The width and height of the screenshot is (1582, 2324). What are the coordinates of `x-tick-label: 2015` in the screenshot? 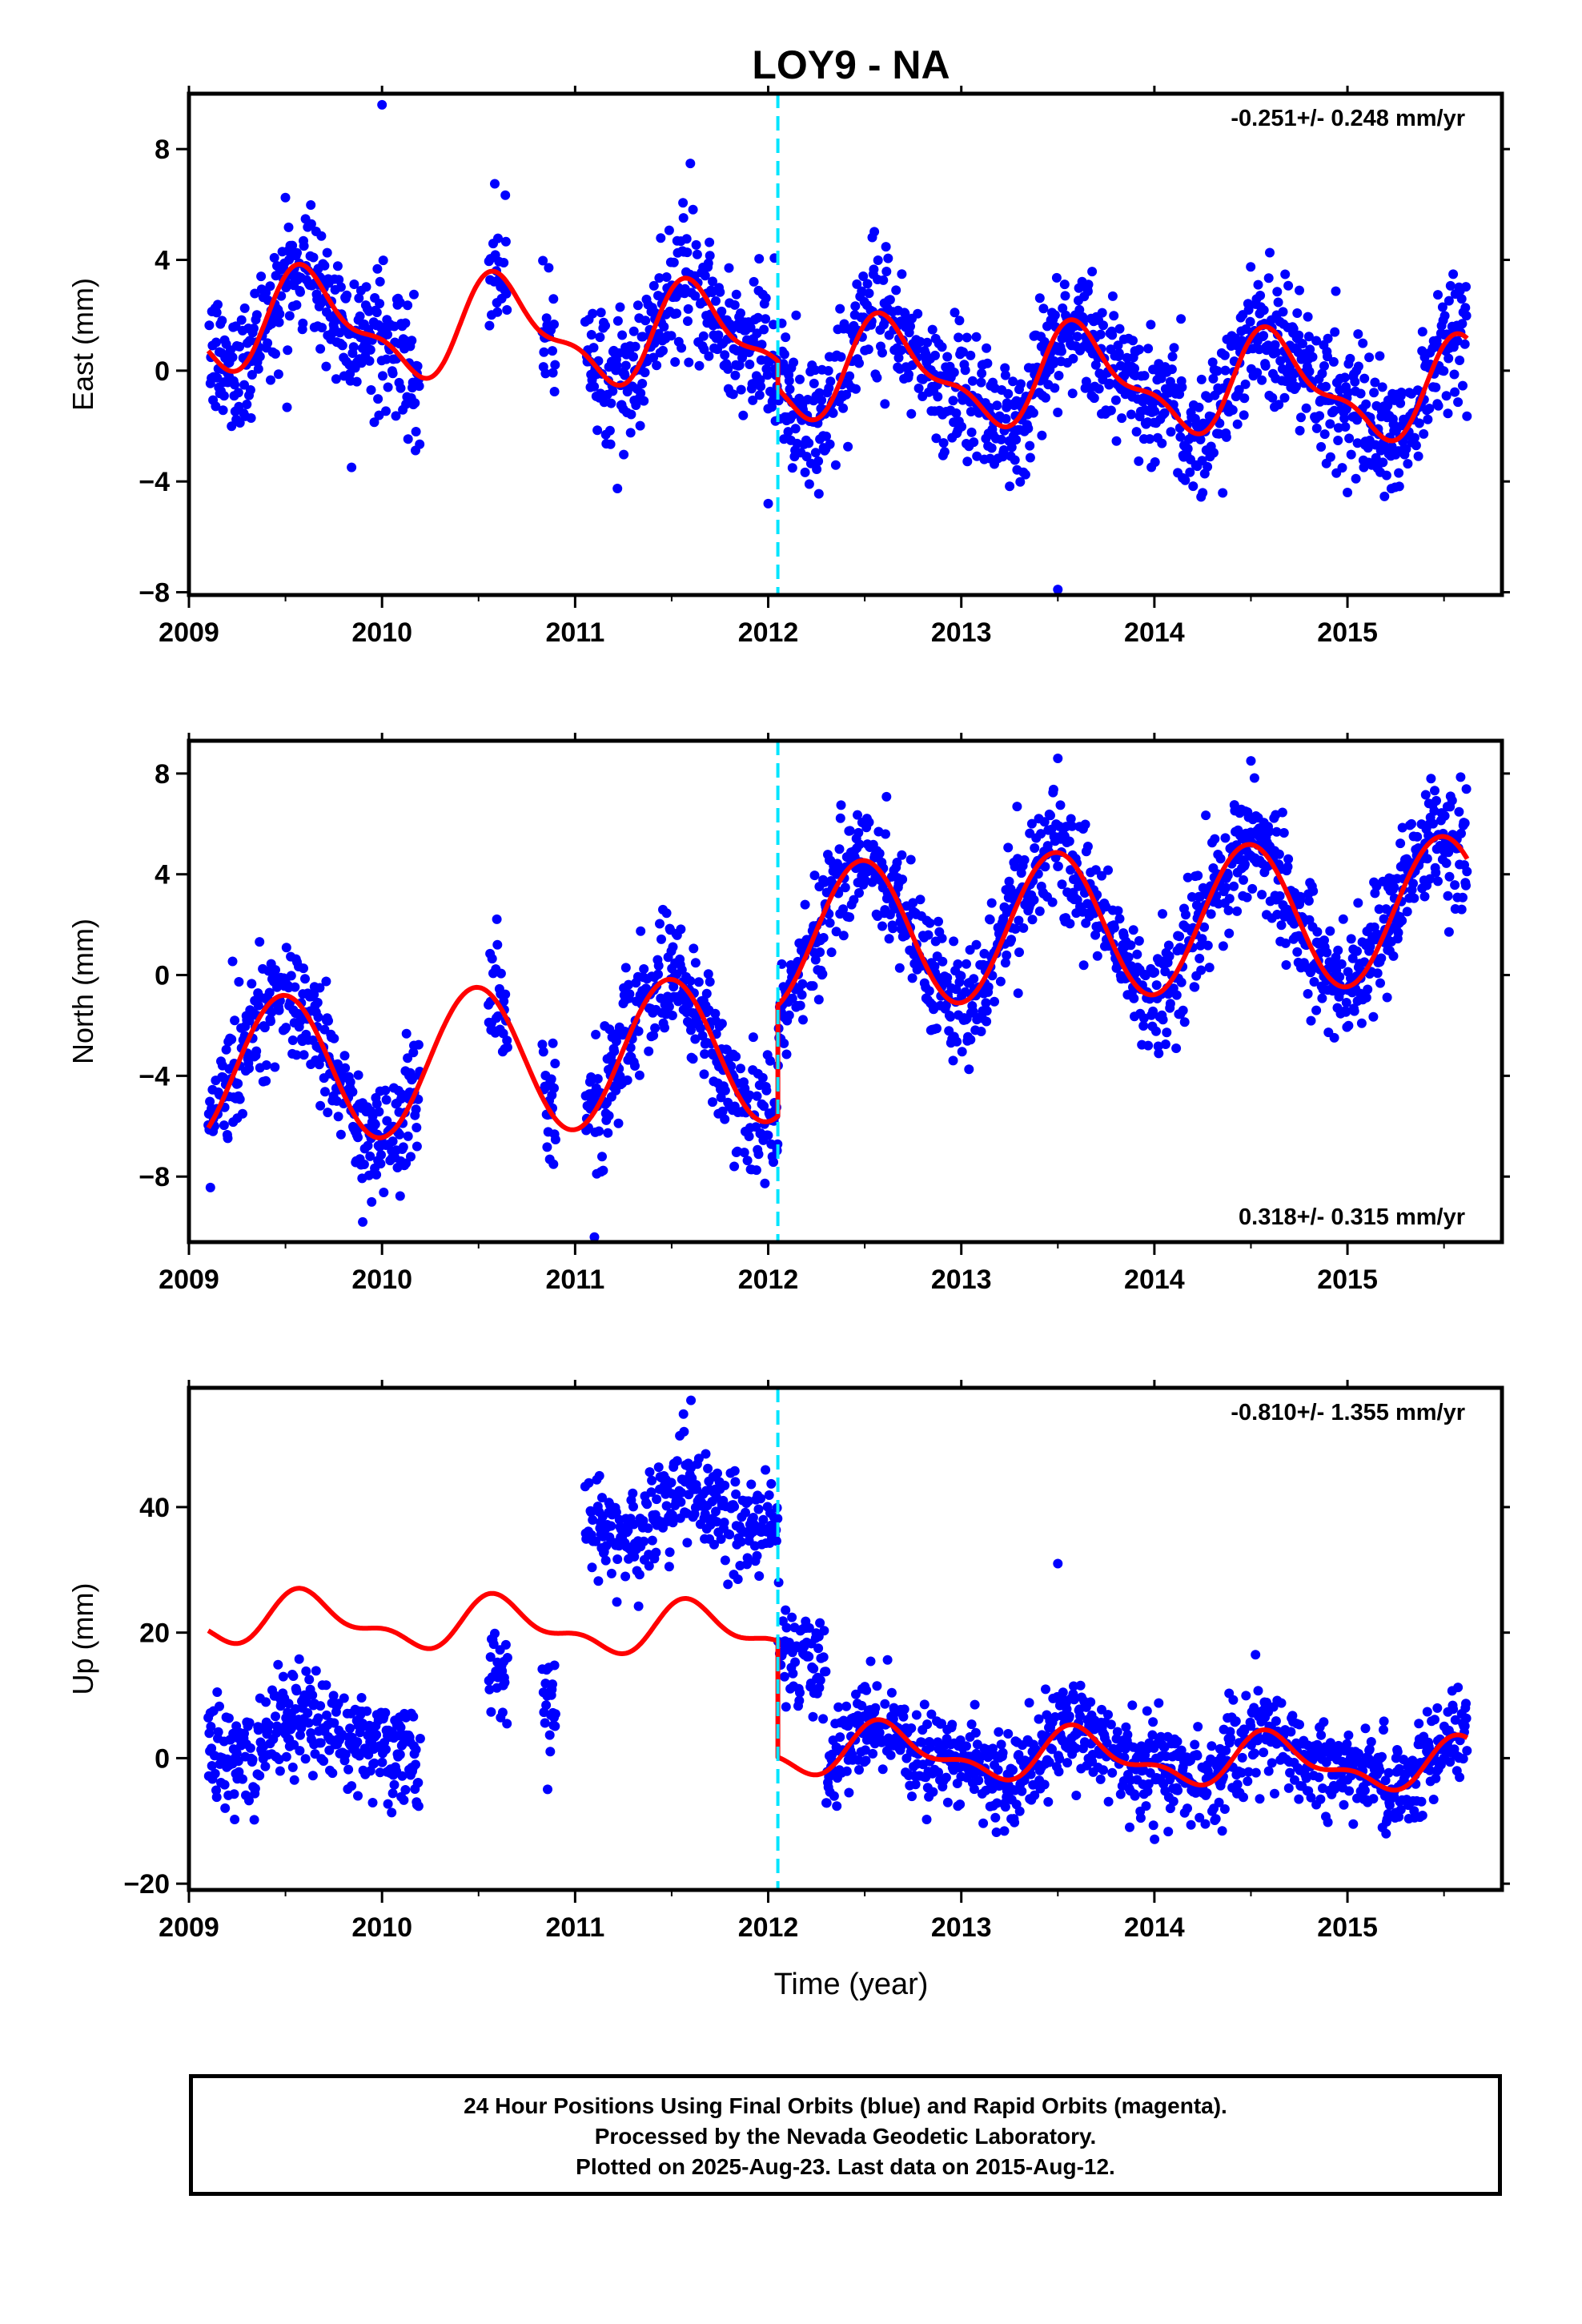 It's located at (1348, 632).